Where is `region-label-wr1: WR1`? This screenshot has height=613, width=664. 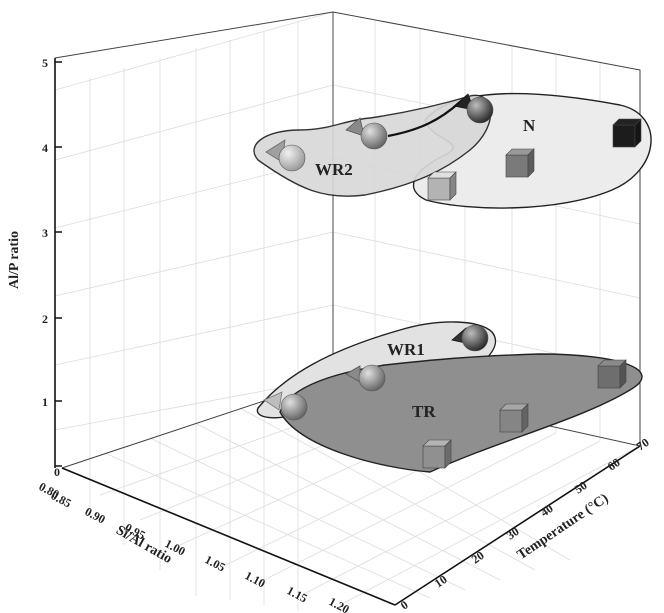 region-label-wr1: WR1 is located at coordinates (406, 349).